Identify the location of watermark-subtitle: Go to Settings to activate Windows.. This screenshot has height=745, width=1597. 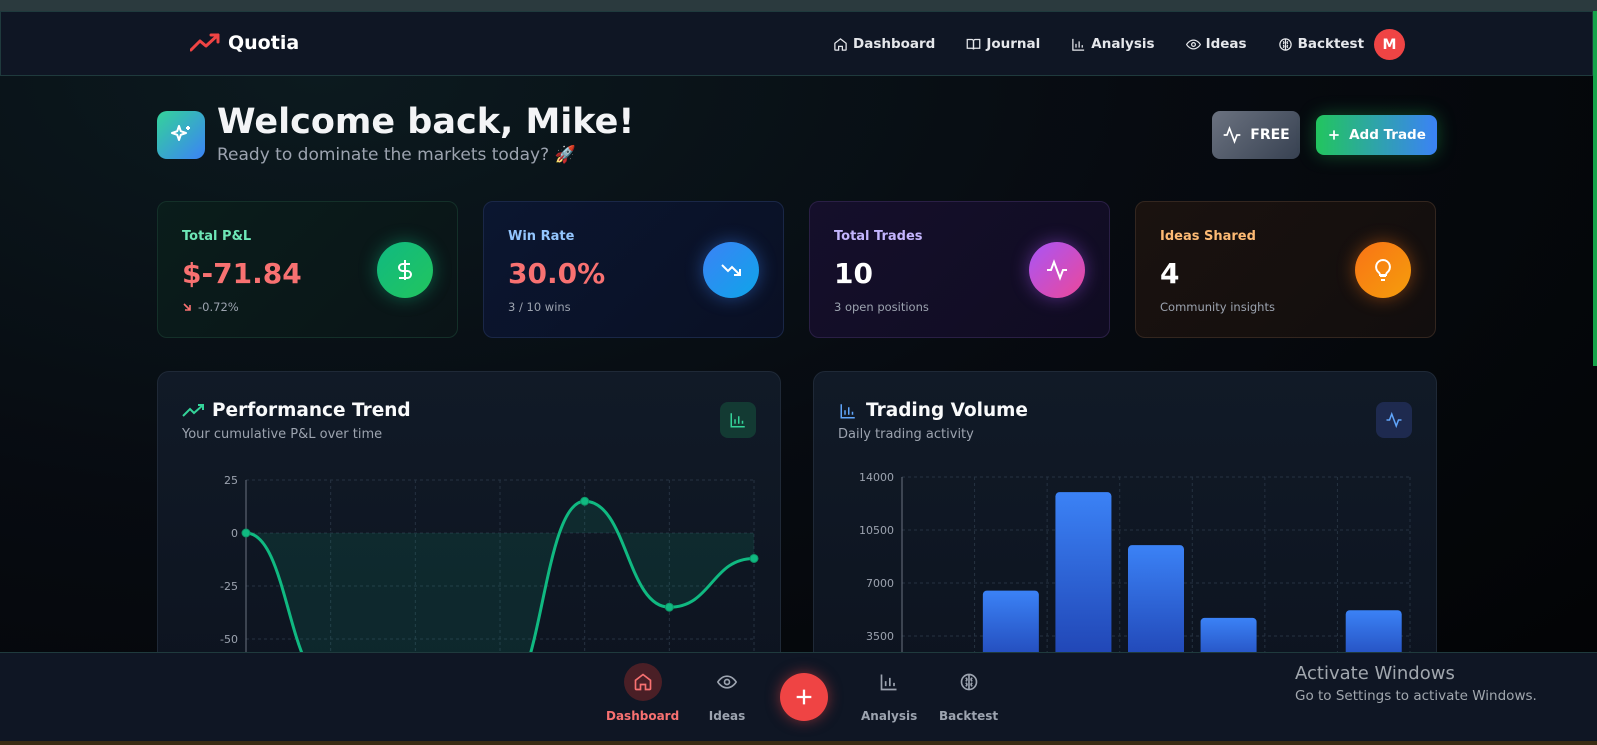
(1416, 696).